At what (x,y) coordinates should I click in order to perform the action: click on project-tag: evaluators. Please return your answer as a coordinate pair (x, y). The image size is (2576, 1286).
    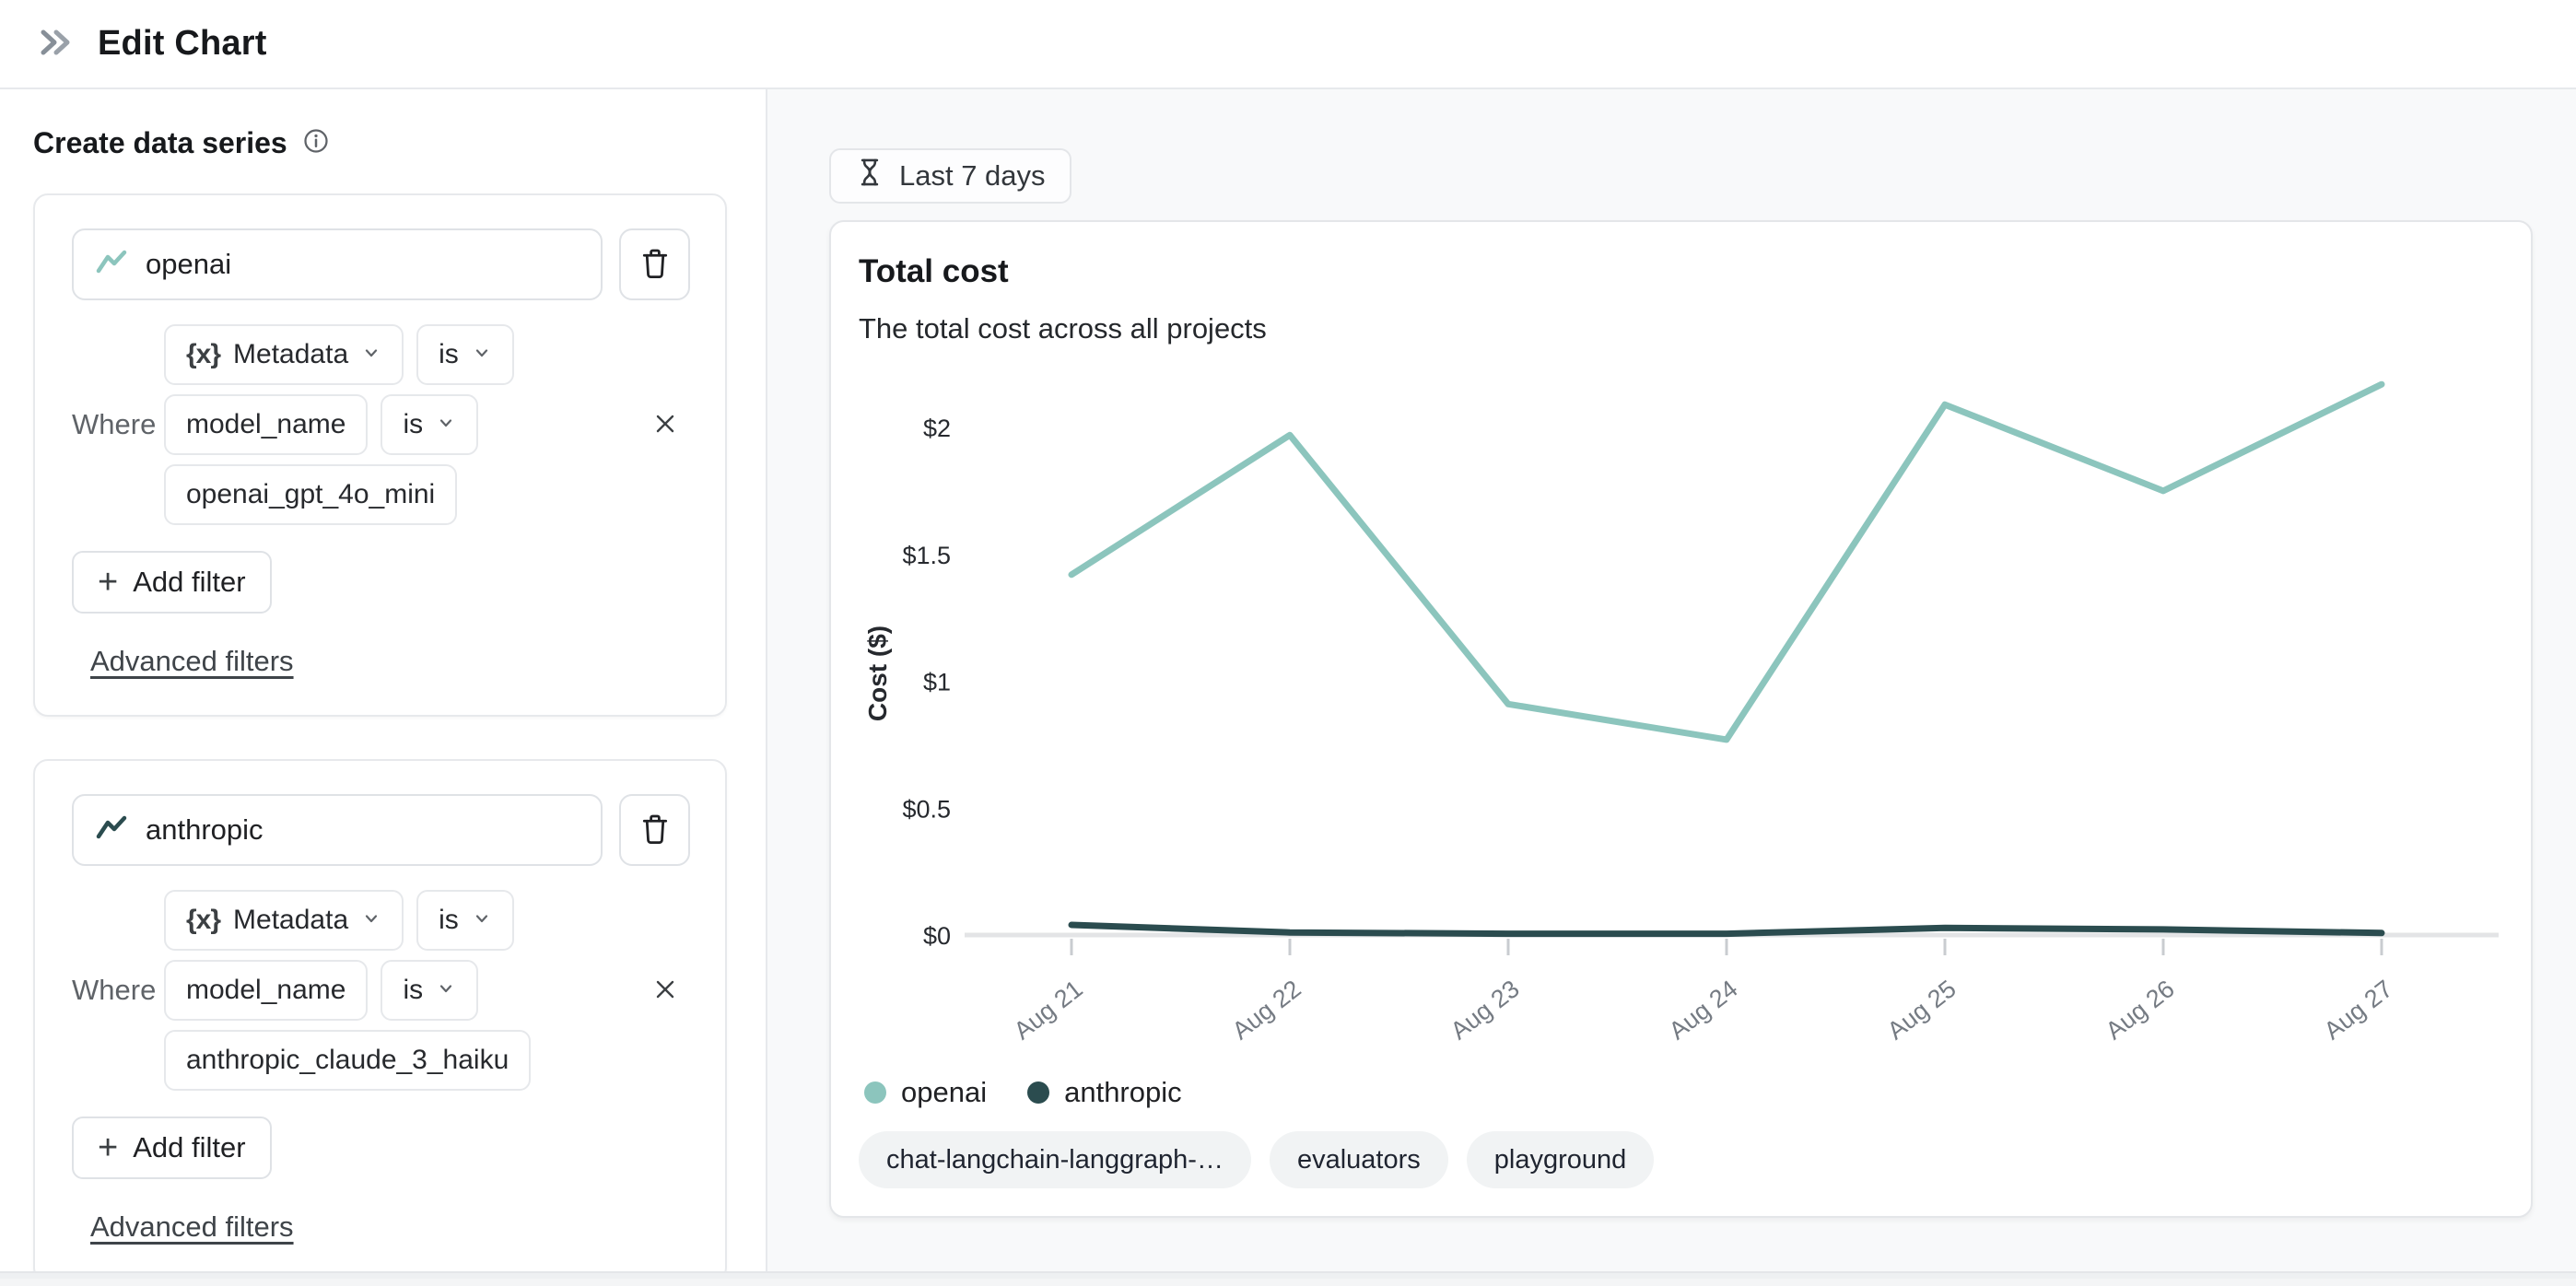
    Looking at the image, I should click on (1358, 1160).